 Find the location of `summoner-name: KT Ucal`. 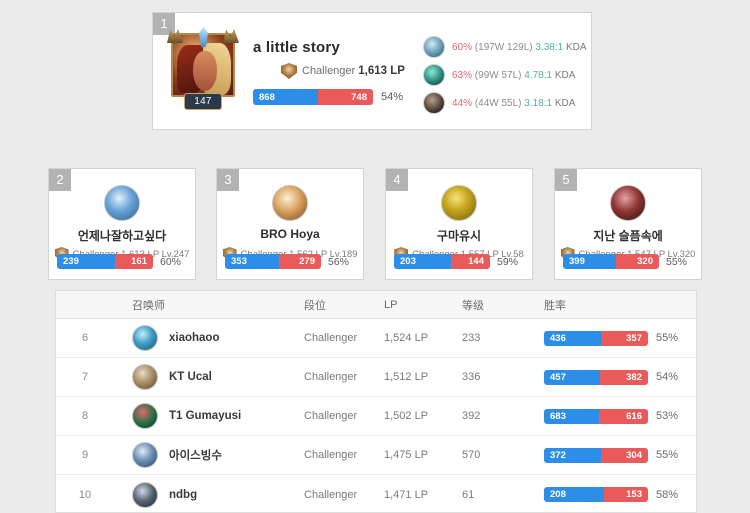

summoner-name: KT Ucal is located at coordinates (190, 377).